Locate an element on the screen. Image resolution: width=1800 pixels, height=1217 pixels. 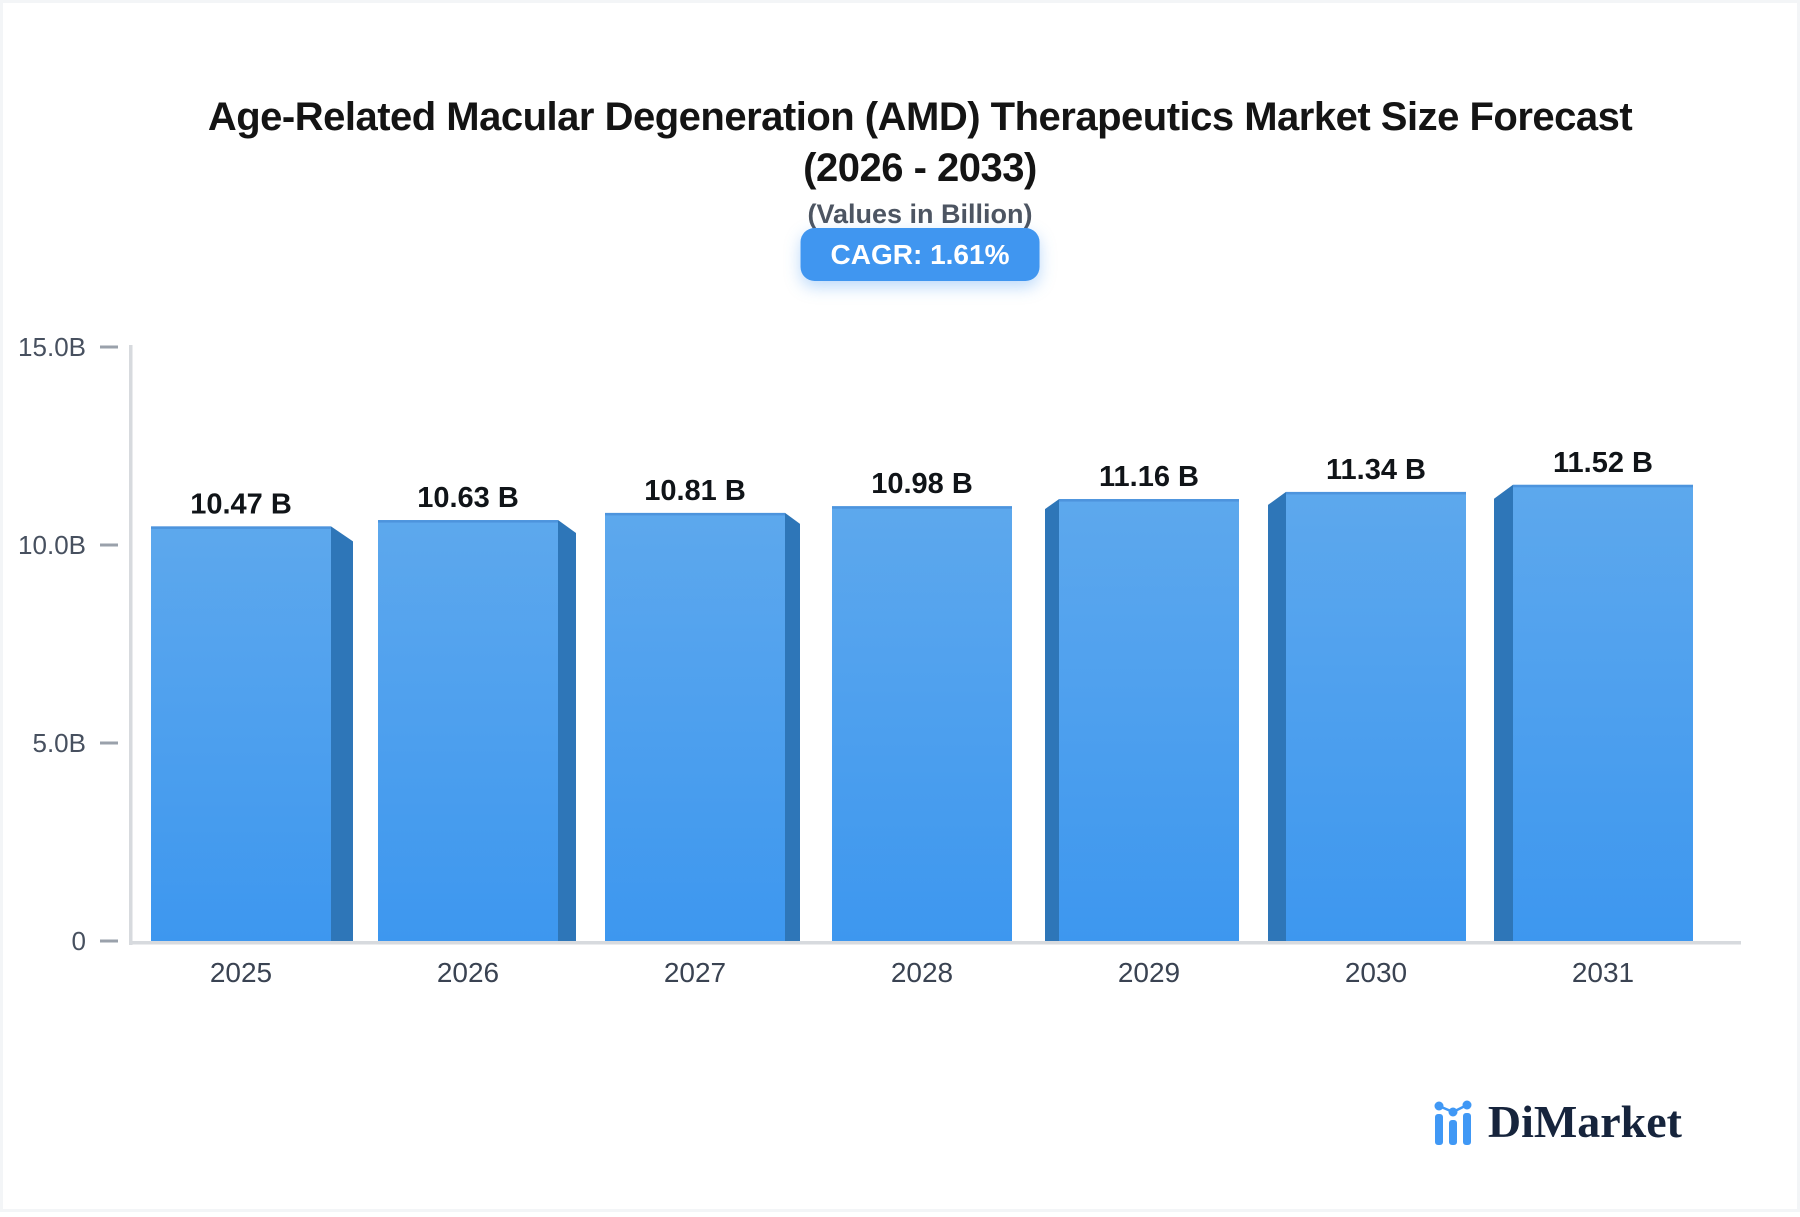
y-tick-label: 0 is located at coordinates (79, 941).